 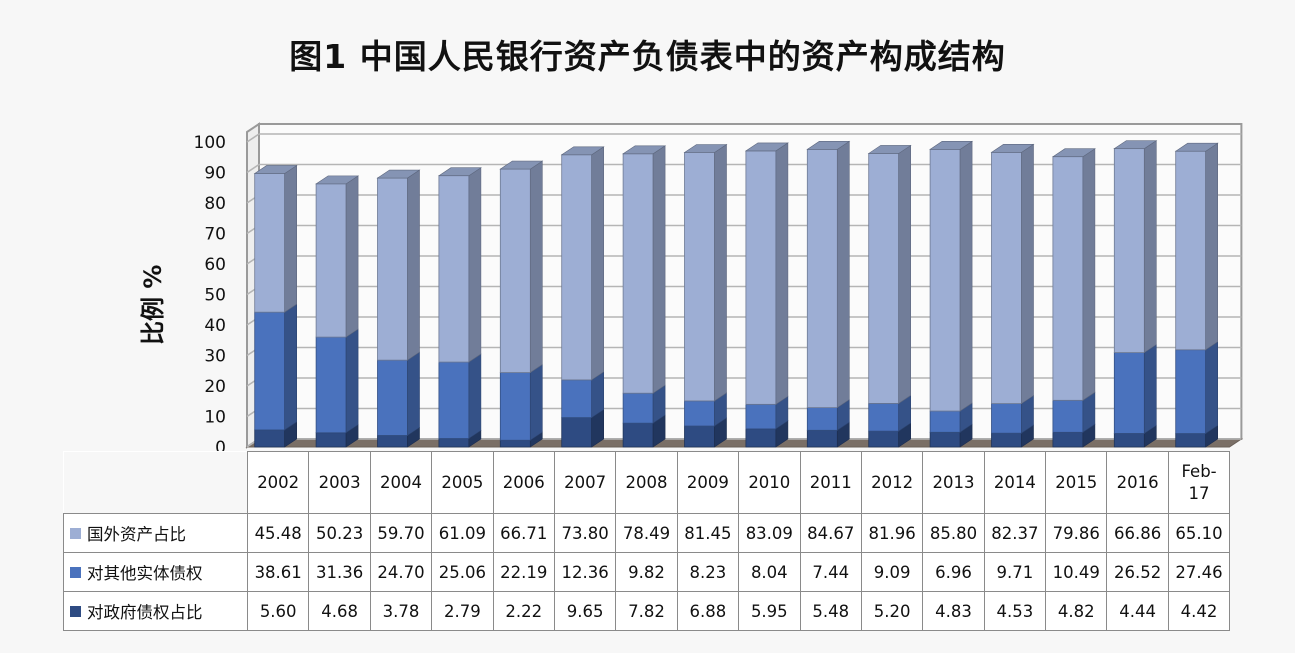 I want to click on data-cell: 85.80, so click(x=953, y=533).